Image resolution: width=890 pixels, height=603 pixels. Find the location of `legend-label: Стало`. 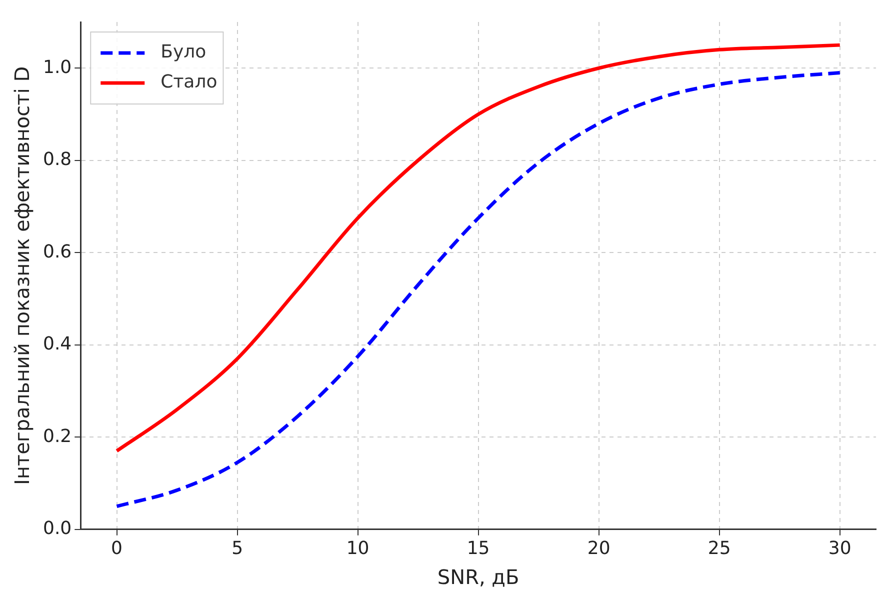

legend-label: Стало is located at coordinates (189, 82).